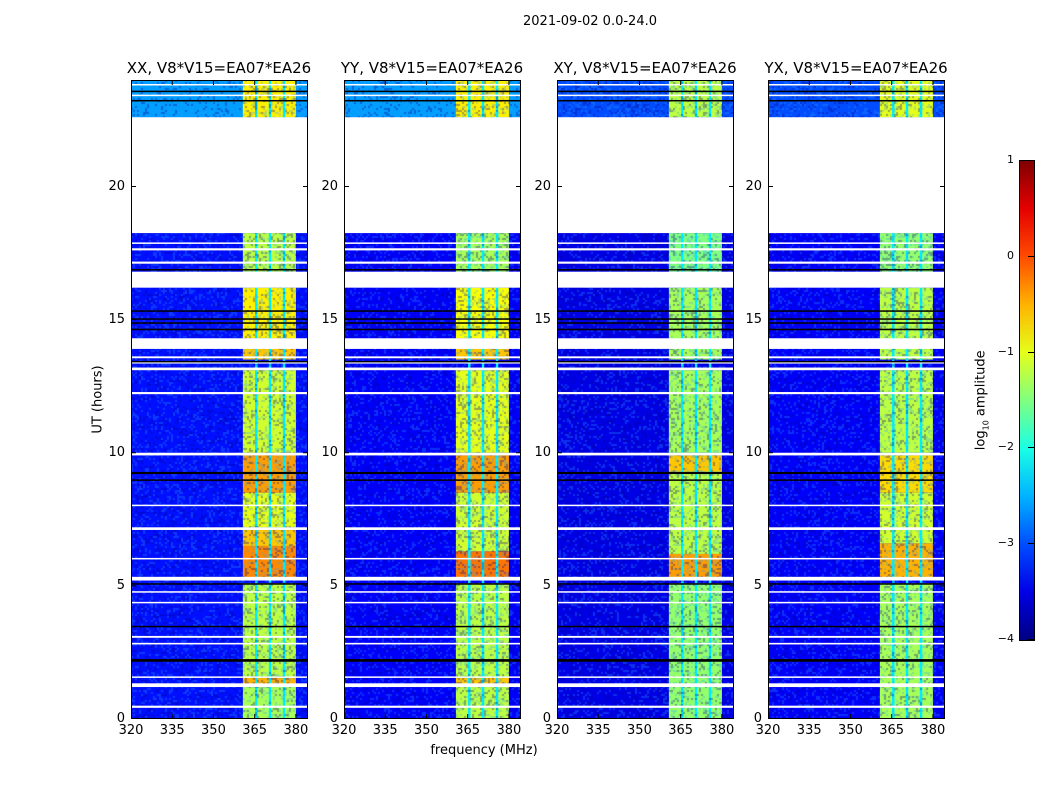 This screenshot has height=800, width=1050. I want to click on colorbar-tick-label: −1, so click(1005, 351).